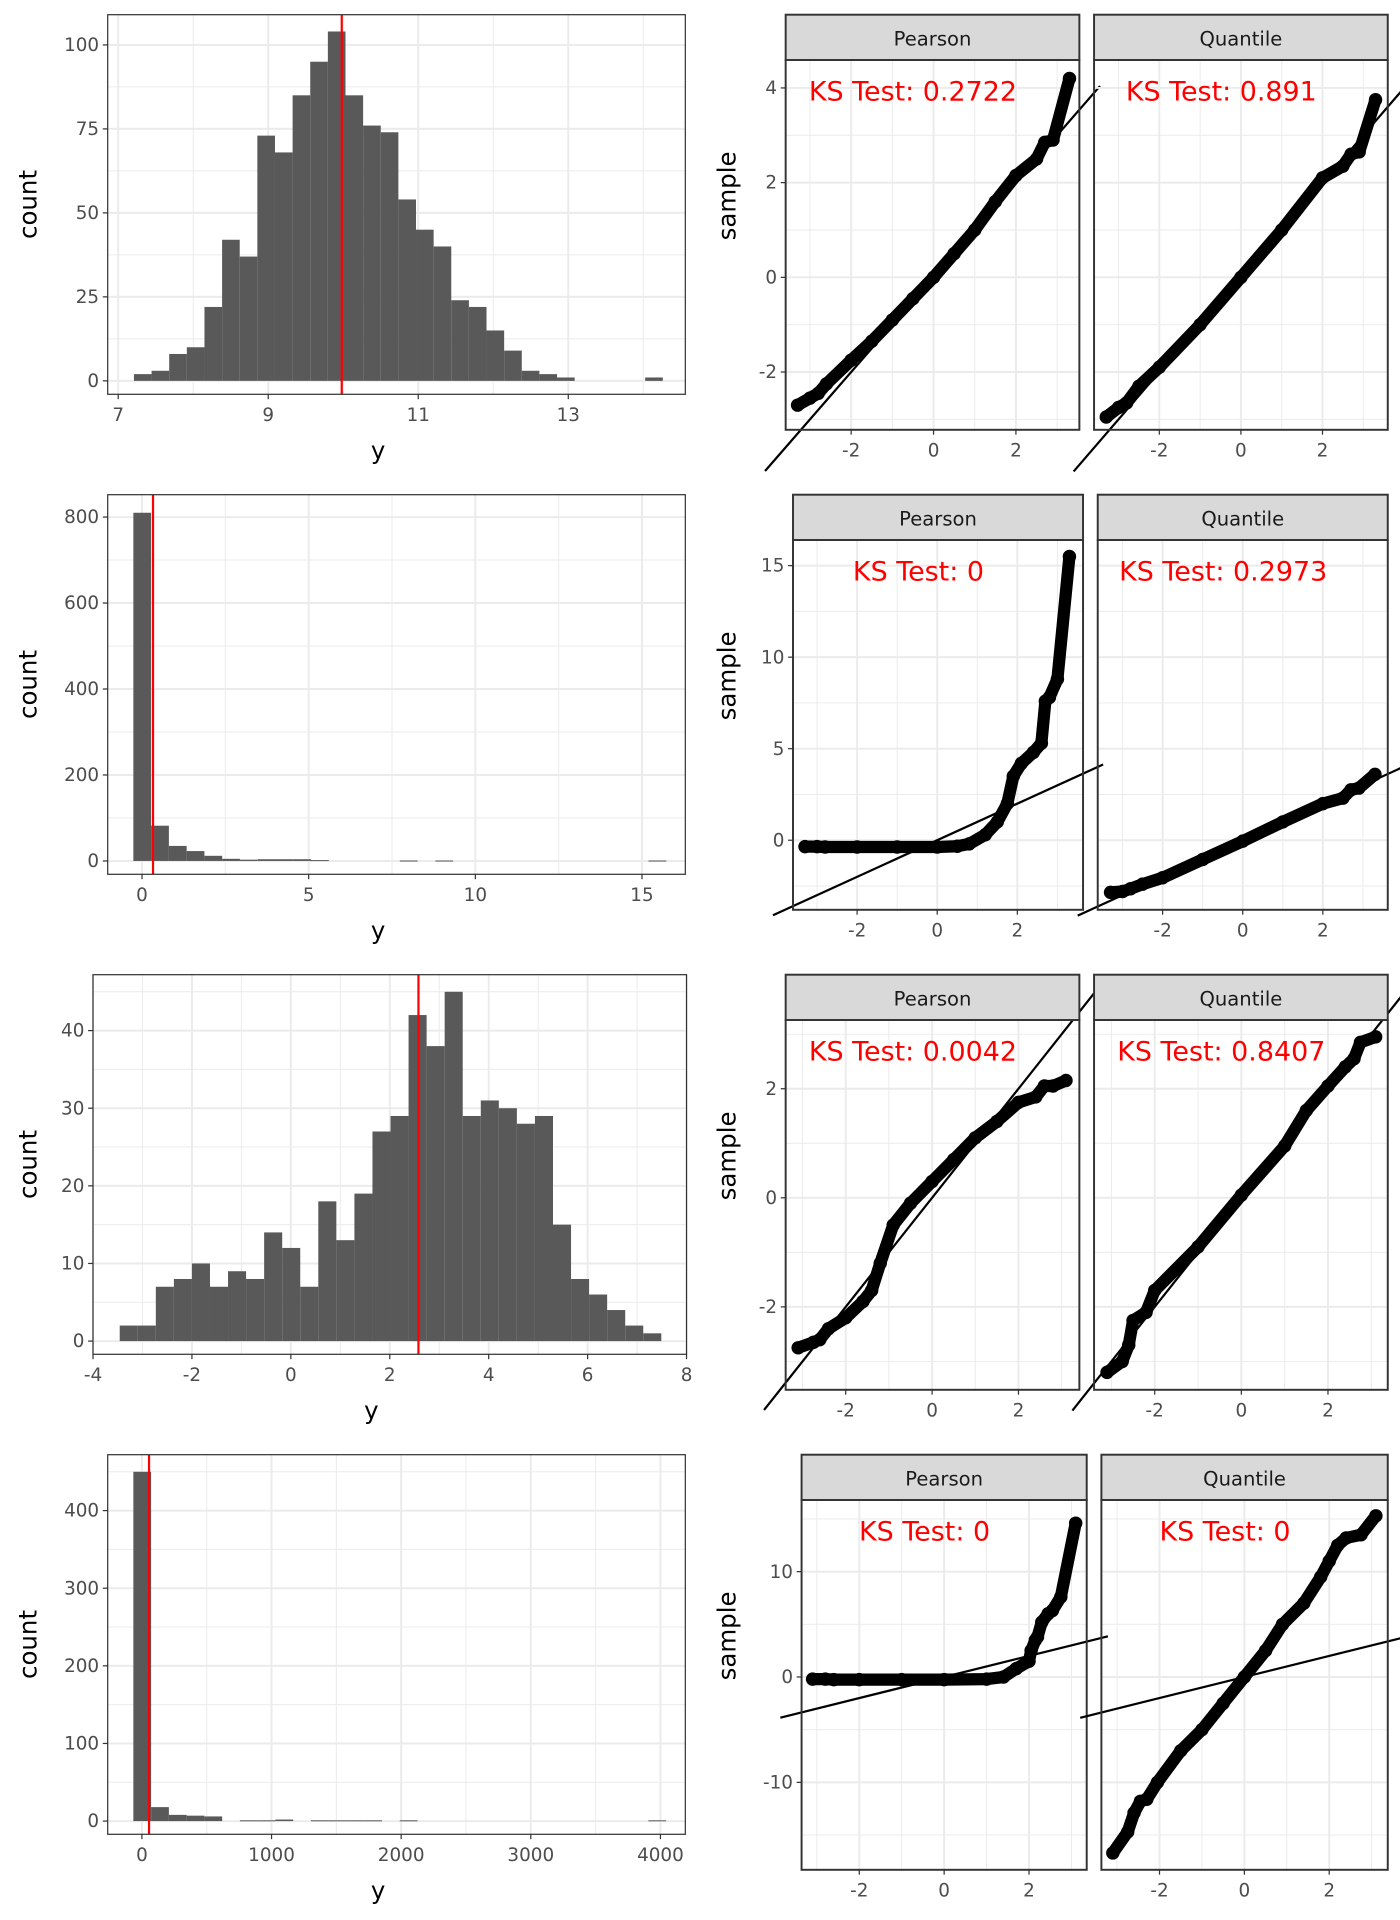 The image size is (1400, 1920). What do you see at coordinates (906, 242) in the screenshot?
I see `facet-pearson: Pearson KS Test: 0.2722 -2 0 2 -2 0 2 4 sample` at bounding box center [906, 242].